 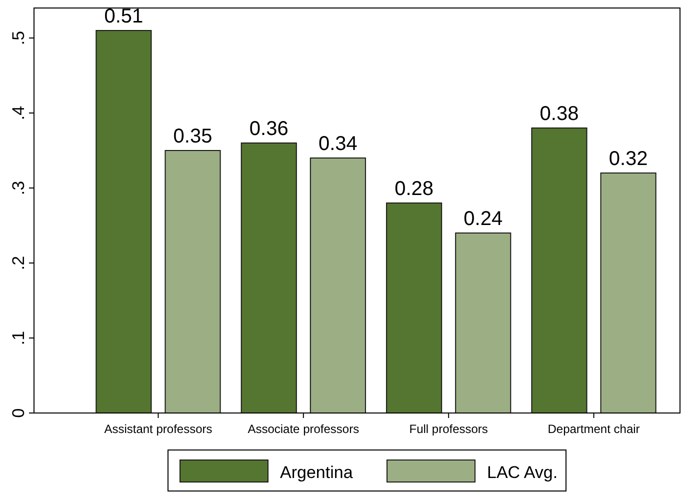 I want to click on x-tick-label: Assistant professors, so click(x=158, y=429).